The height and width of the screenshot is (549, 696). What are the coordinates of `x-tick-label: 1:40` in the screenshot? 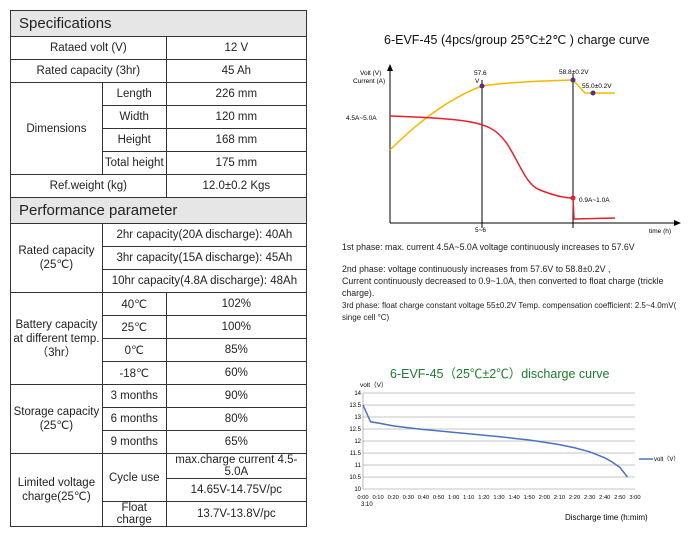 It's located at (513, 498).